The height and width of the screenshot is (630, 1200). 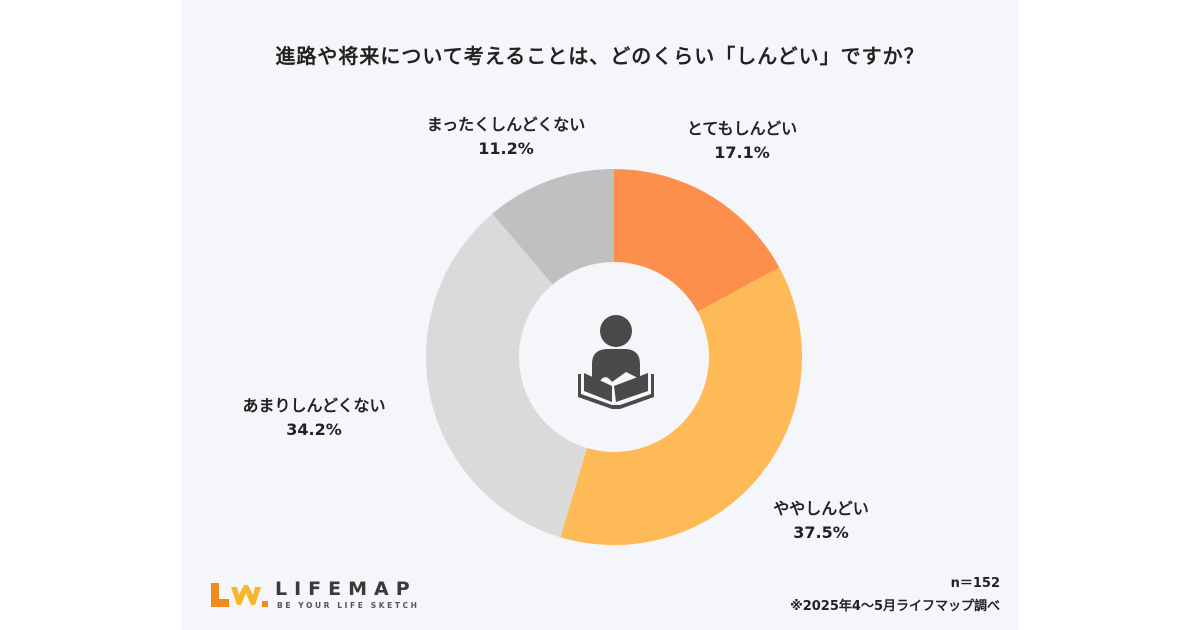 I want to click on lifemap-logo: LIFEMAP BE YOUR LIFE SKETCH, so click(x=339, y=596).